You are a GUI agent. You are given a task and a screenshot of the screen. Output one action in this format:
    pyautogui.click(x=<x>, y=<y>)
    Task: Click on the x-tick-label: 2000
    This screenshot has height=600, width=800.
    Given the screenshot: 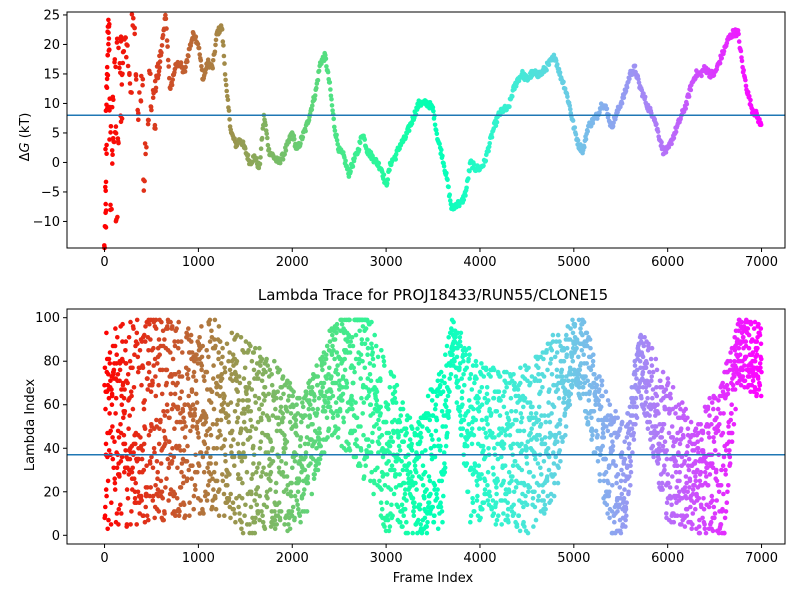 What is the action you would take?
    pyautogui.click(x=292, y=262)
    